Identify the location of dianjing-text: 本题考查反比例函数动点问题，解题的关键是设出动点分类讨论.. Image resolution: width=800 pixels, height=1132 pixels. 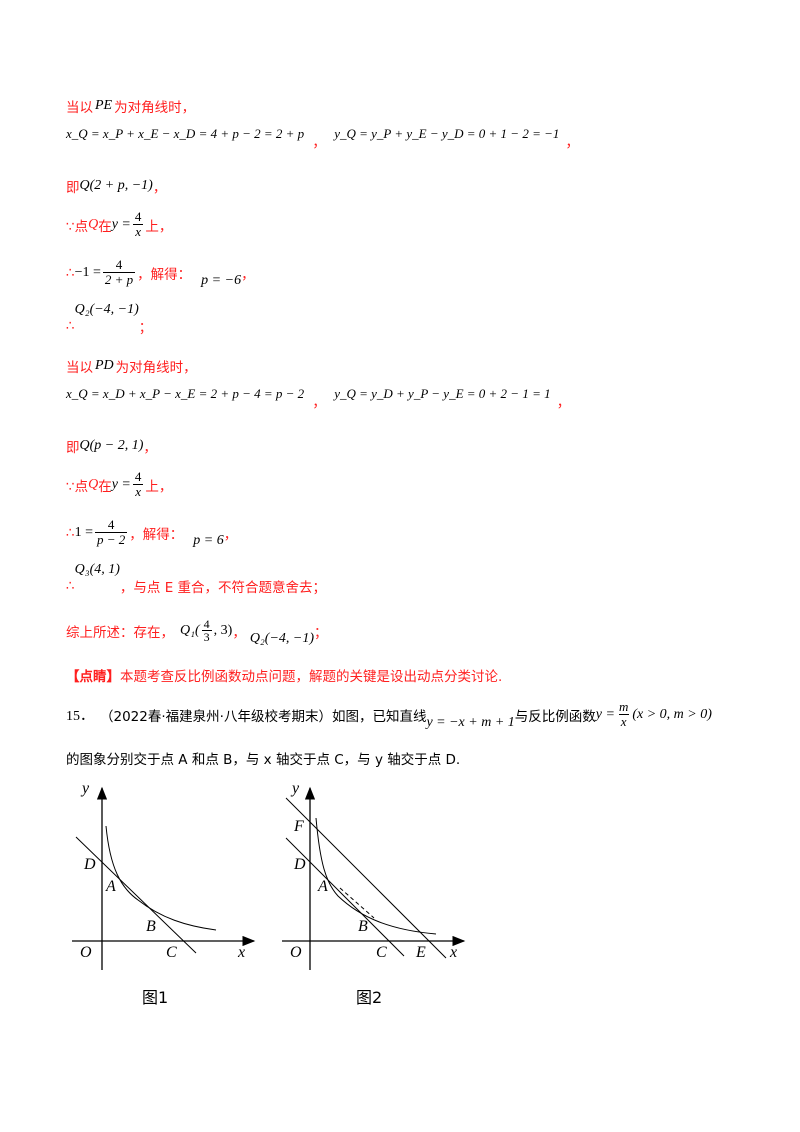
(311, 677).